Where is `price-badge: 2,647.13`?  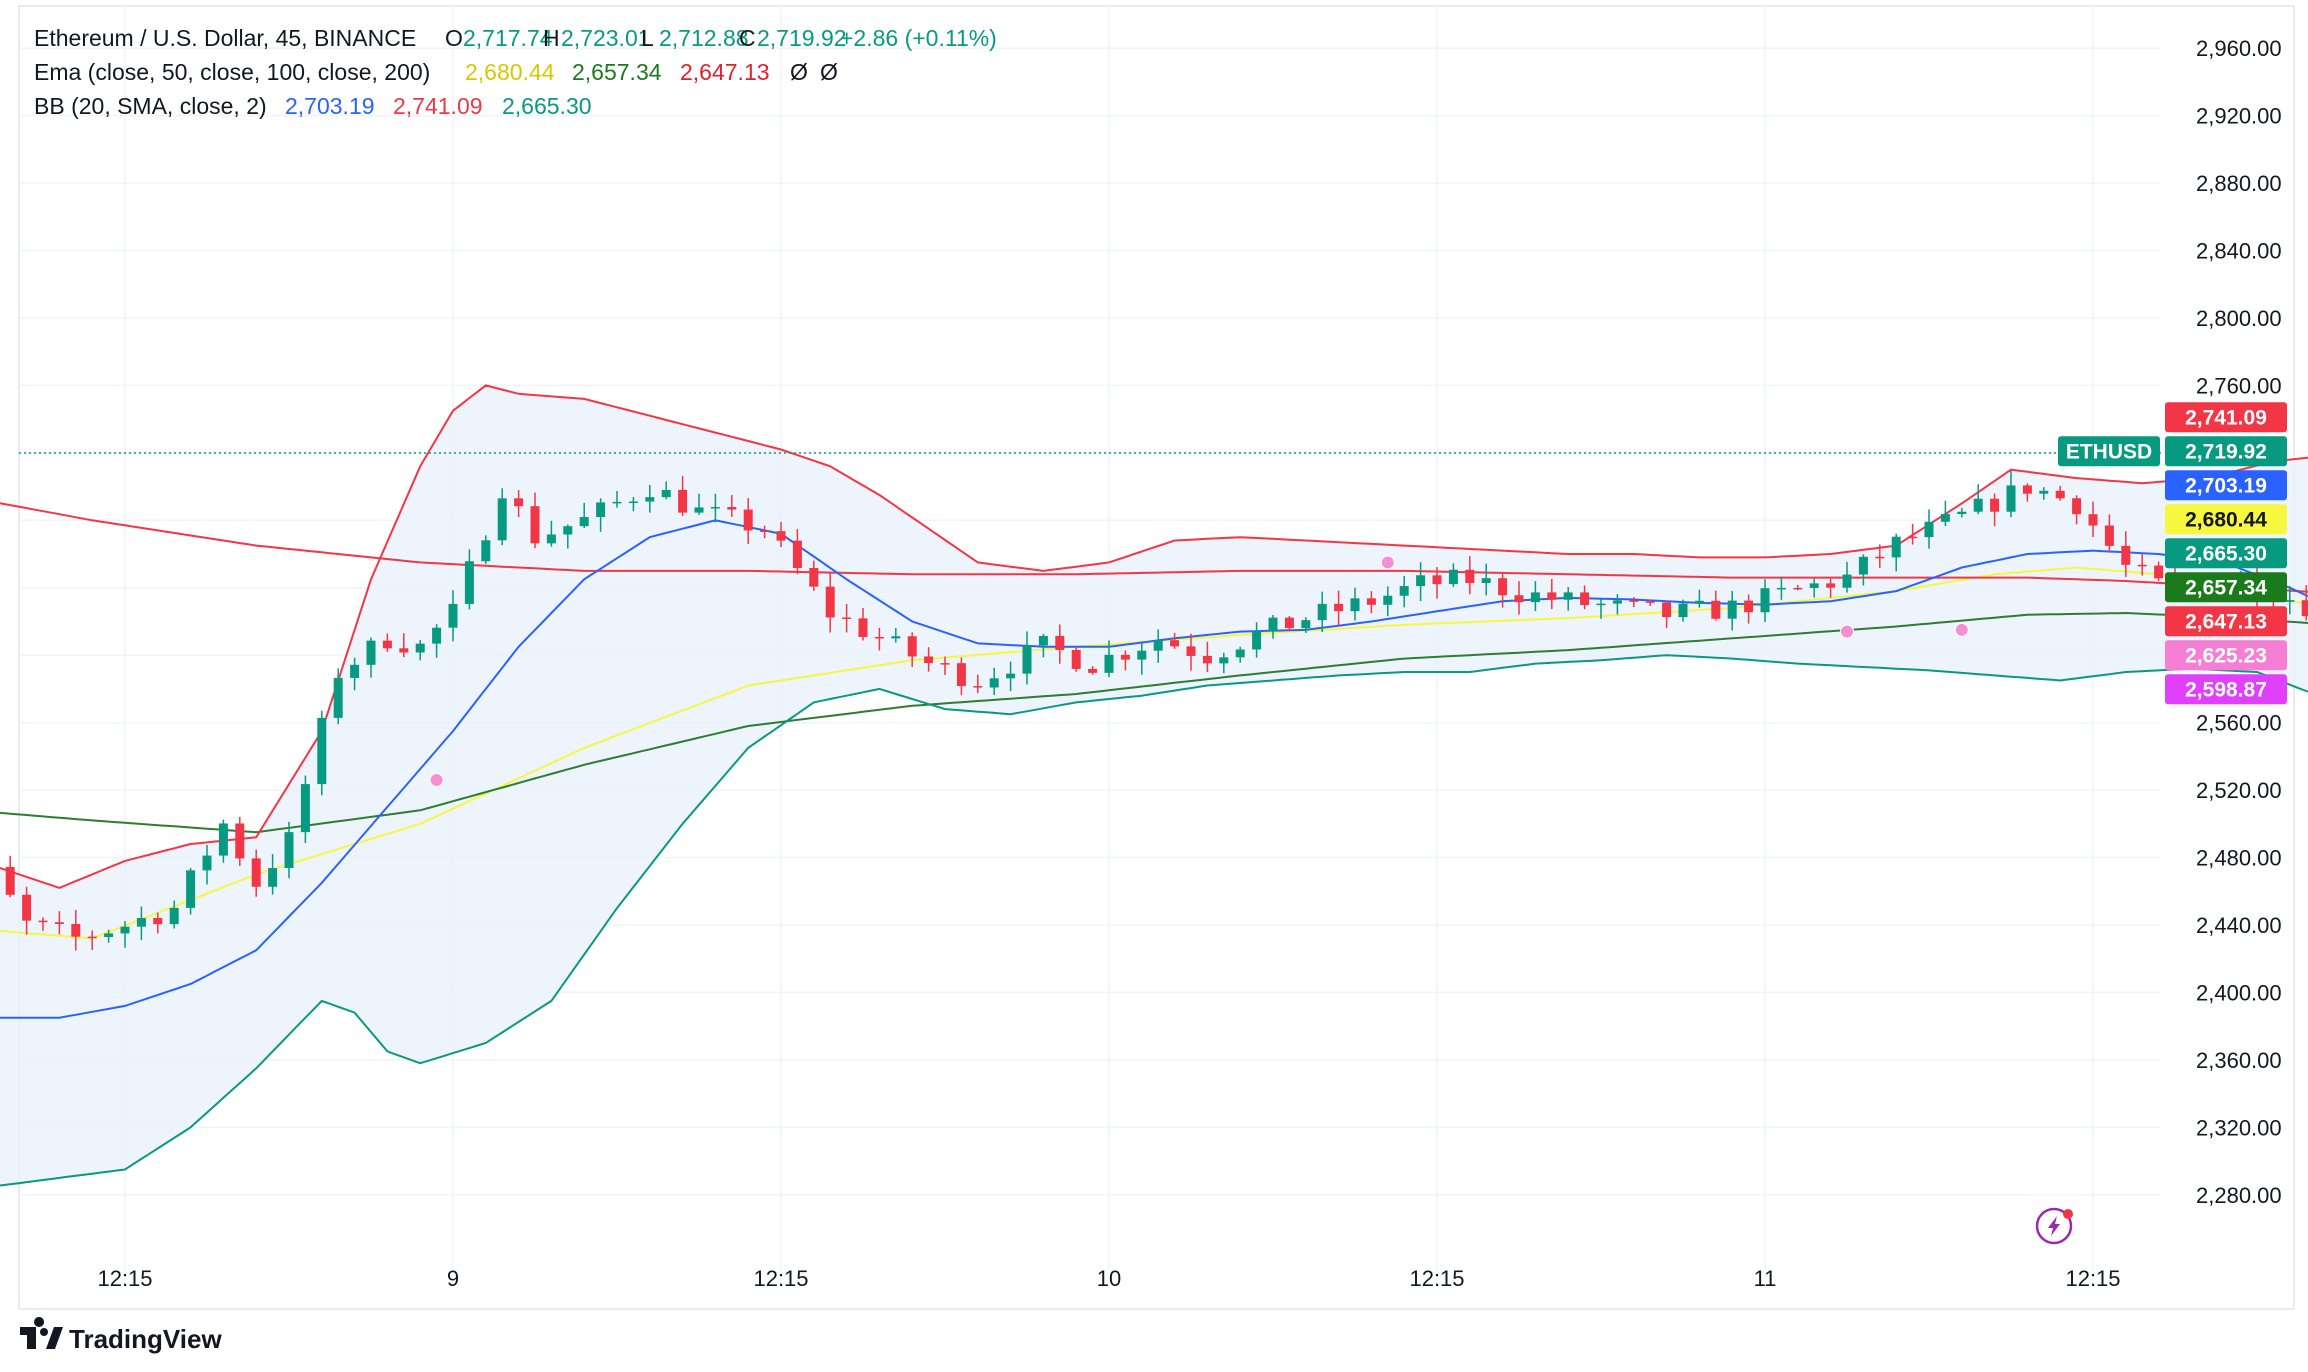 price-badge: 2,647.13 is located at coordinates (2226, 621).